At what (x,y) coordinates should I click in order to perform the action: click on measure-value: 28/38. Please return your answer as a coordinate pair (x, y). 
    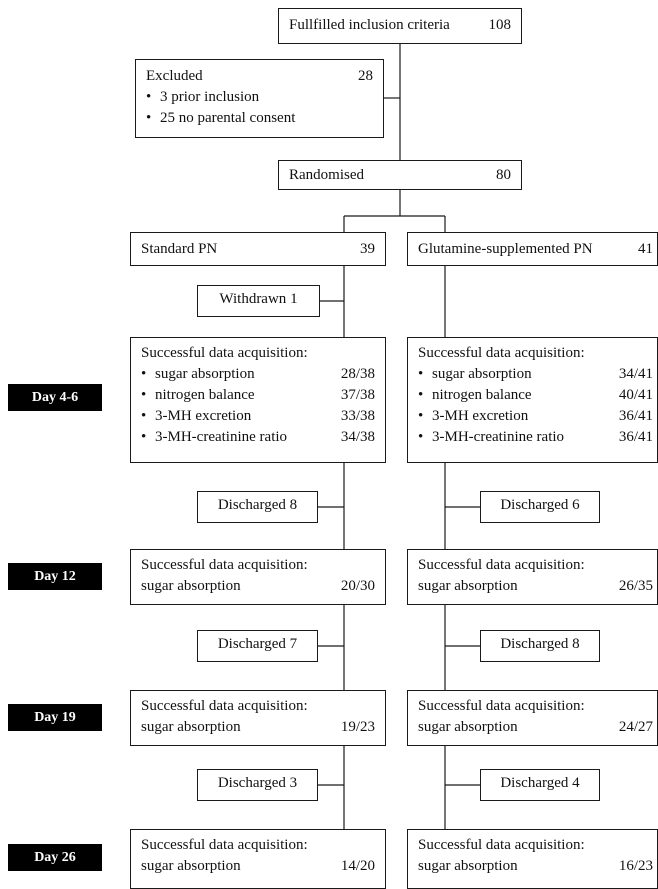
    Looking at the image, I should click on (357, 374).